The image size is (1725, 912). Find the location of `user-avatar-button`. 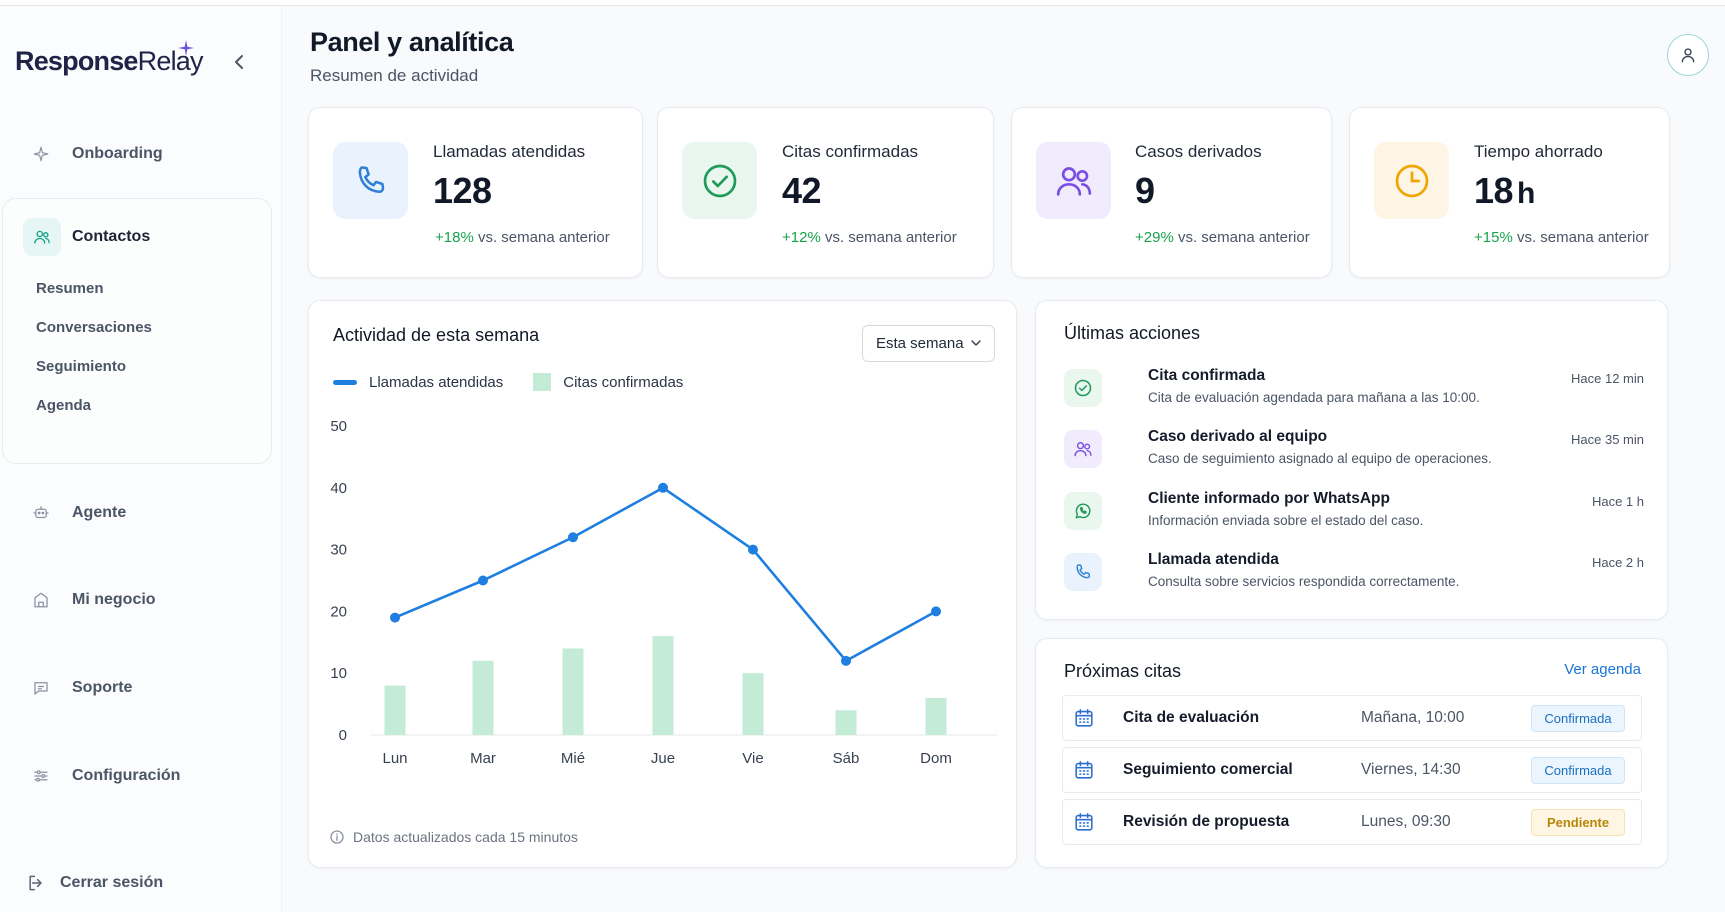

user-avatar-button is located at coordinates (1688, 55).